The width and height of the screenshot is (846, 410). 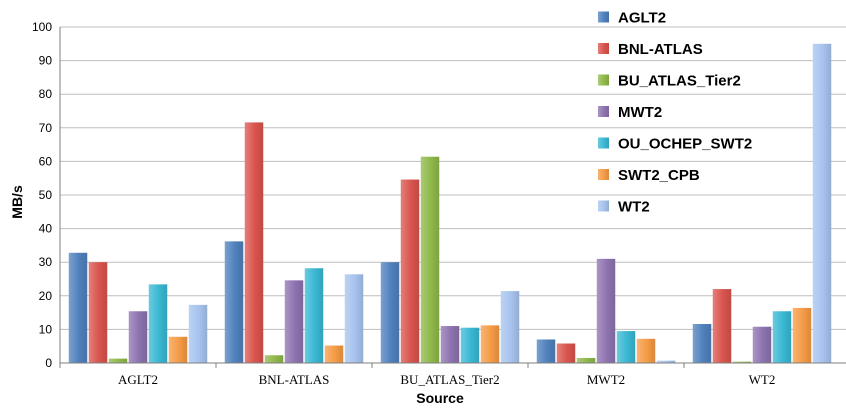 What do you see at coordinates (660, 49) in the screenshot?
I see `legend-label-bnl-atlas: BNL-ATLAS` at bounding box center [660, 49].